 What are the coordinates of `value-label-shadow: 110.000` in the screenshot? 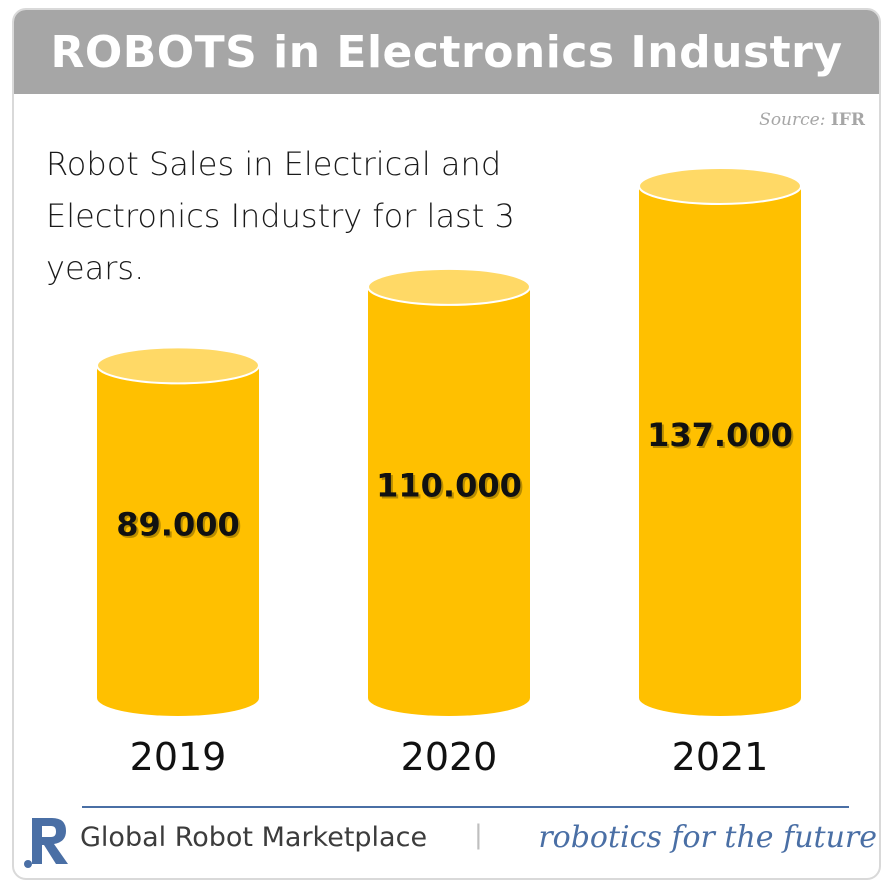 It's located at (451, 487).